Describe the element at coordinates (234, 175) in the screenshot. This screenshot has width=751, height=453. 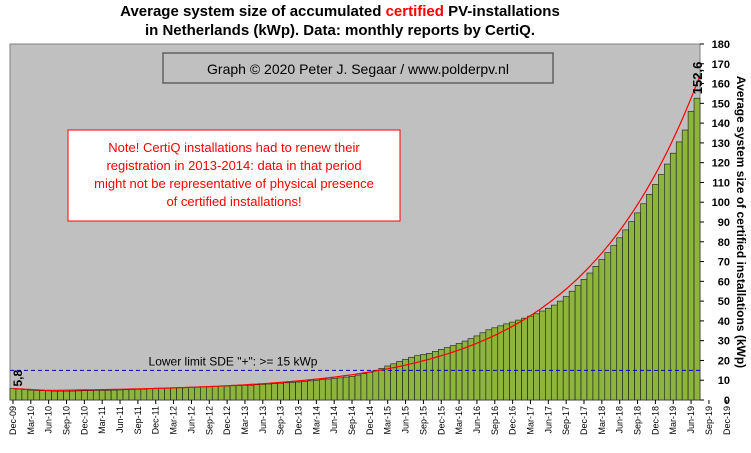
I see `note-box` at that location.